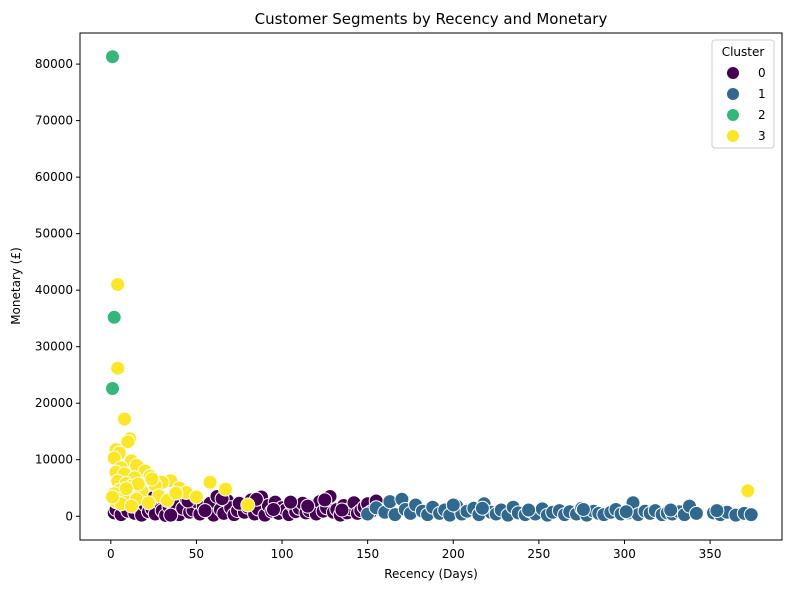  I want to click on legend: Cluster 0 1 2 3, so click(743, 94).